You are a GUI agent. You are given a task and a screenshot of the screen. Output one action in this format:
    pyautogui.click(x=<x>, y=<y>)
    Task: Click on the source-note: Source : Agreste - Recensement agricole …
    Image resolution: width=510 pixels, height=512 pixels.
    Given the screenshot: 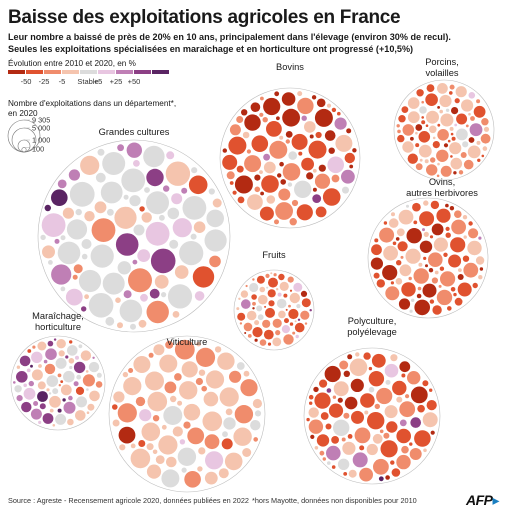 What is the action you would take?
    pyautogui.click(x=128, y=500)
    